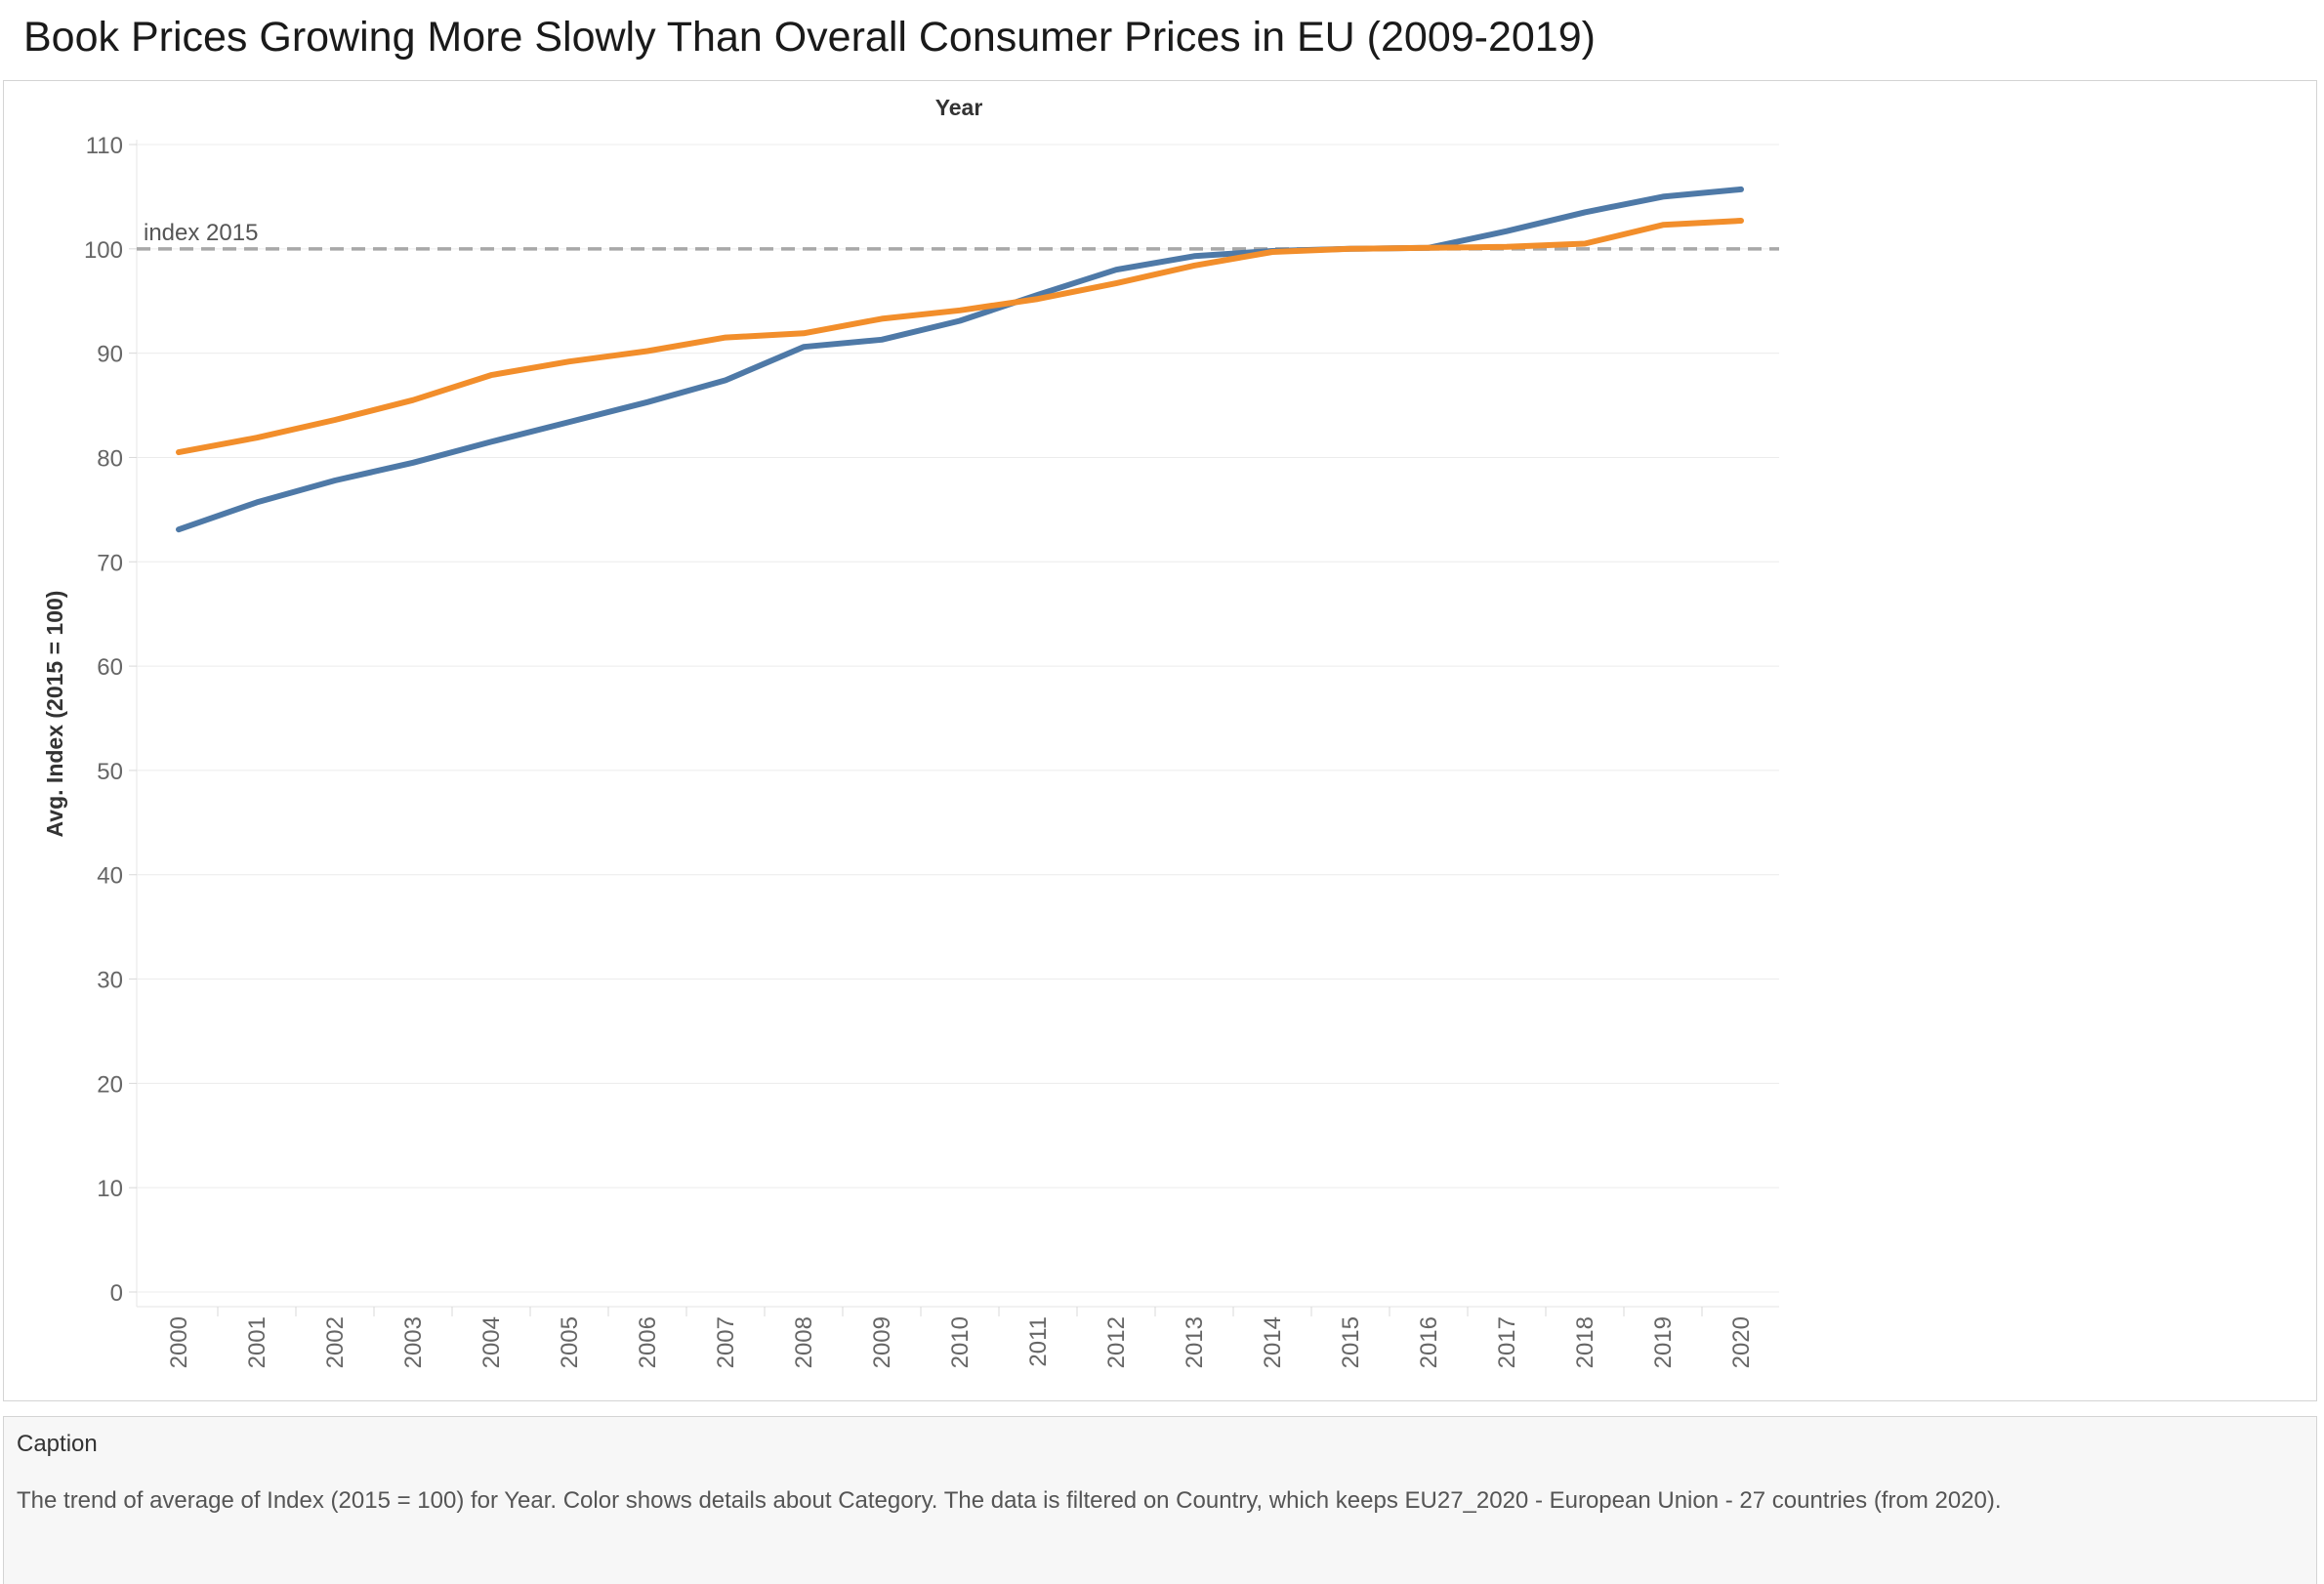 Image resolution: width=2324 pixels, height=1584 pixels. Describe the element at coordinates (179, 1342) in the screenshot. I see `x-tick-label: 2000` at that location.